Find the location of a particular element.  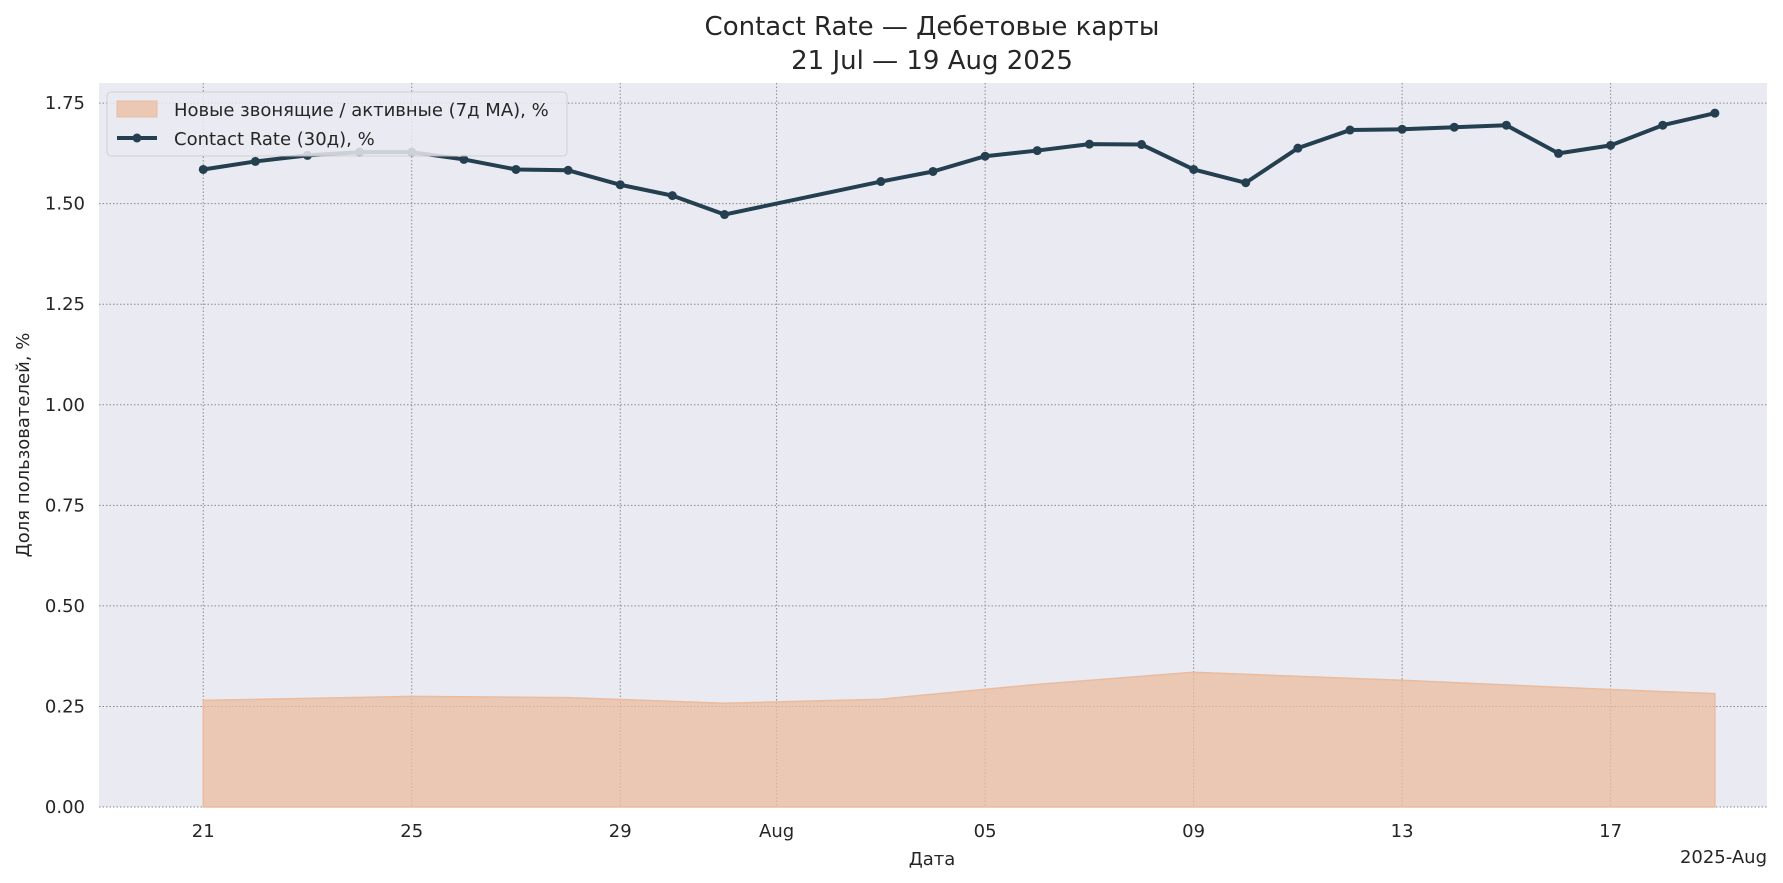

area-fill is located at coordinates (959, 739).